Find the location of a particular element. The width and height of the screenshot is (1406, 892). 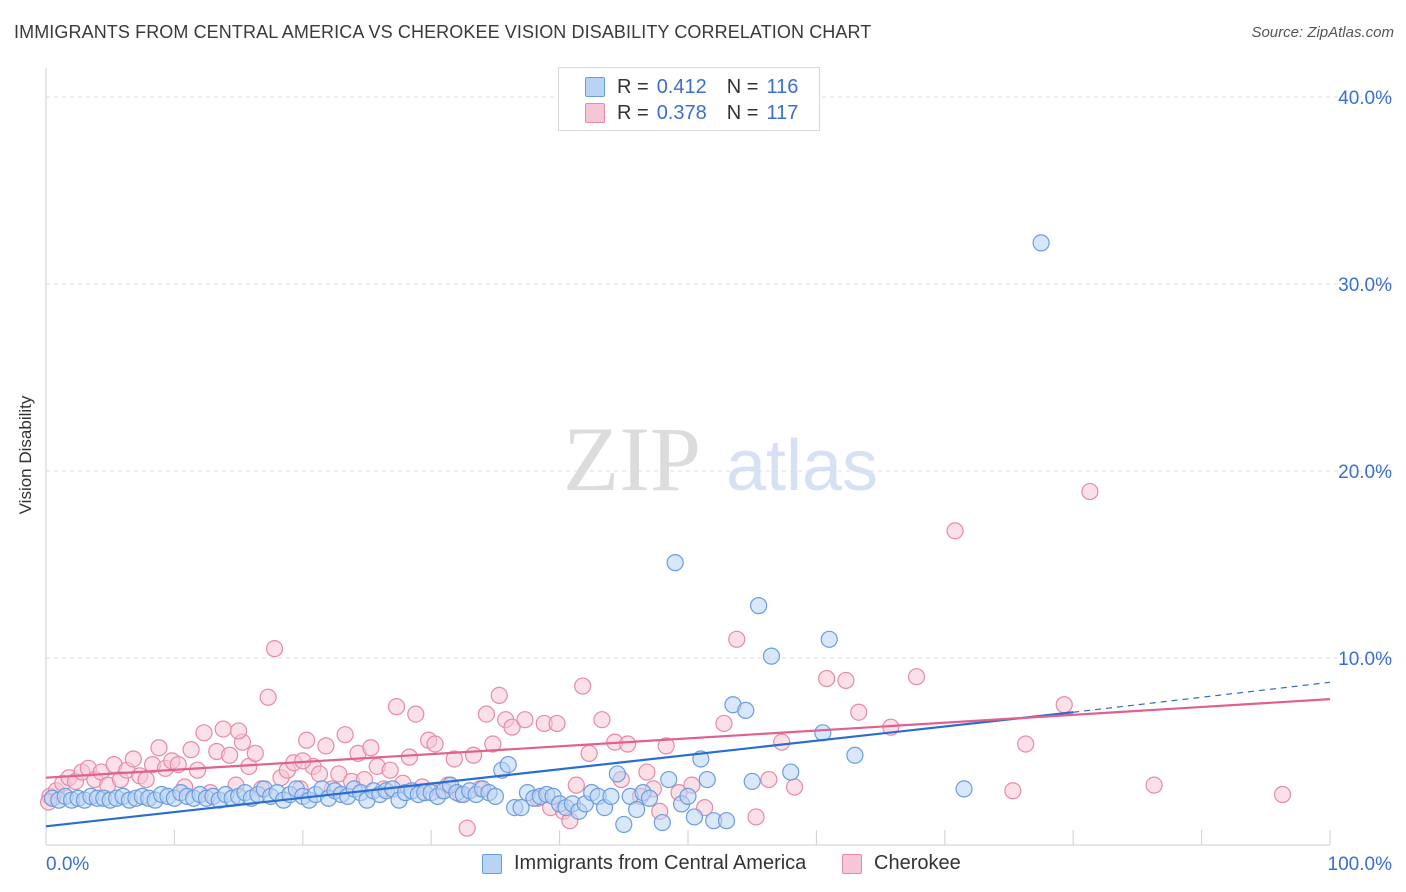

series-legend-label: Cherokee is located at coordinates (917, 863).